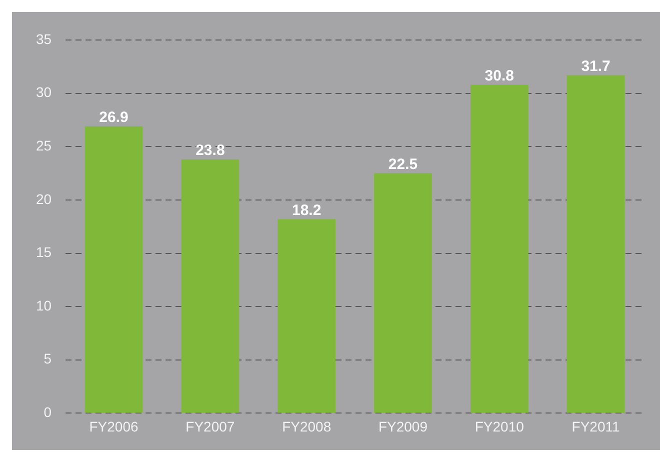 Image resolution: width=660 pixels, height=458 pixels. I want to click on y-tick-label: 0, so click(48, 412).